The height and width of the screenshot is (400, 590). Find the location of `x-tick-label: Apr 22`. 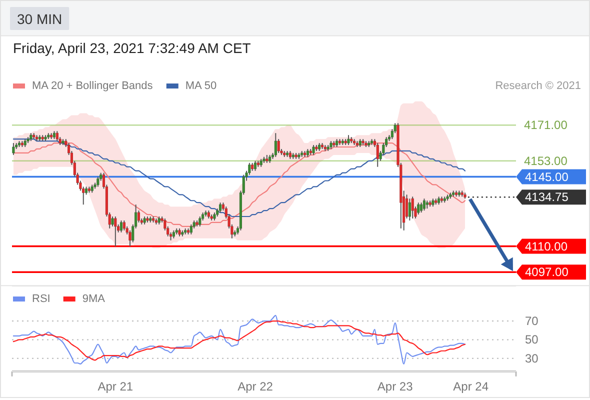

x-tick-label: Apr 22 is located at coordinates (256, 386).